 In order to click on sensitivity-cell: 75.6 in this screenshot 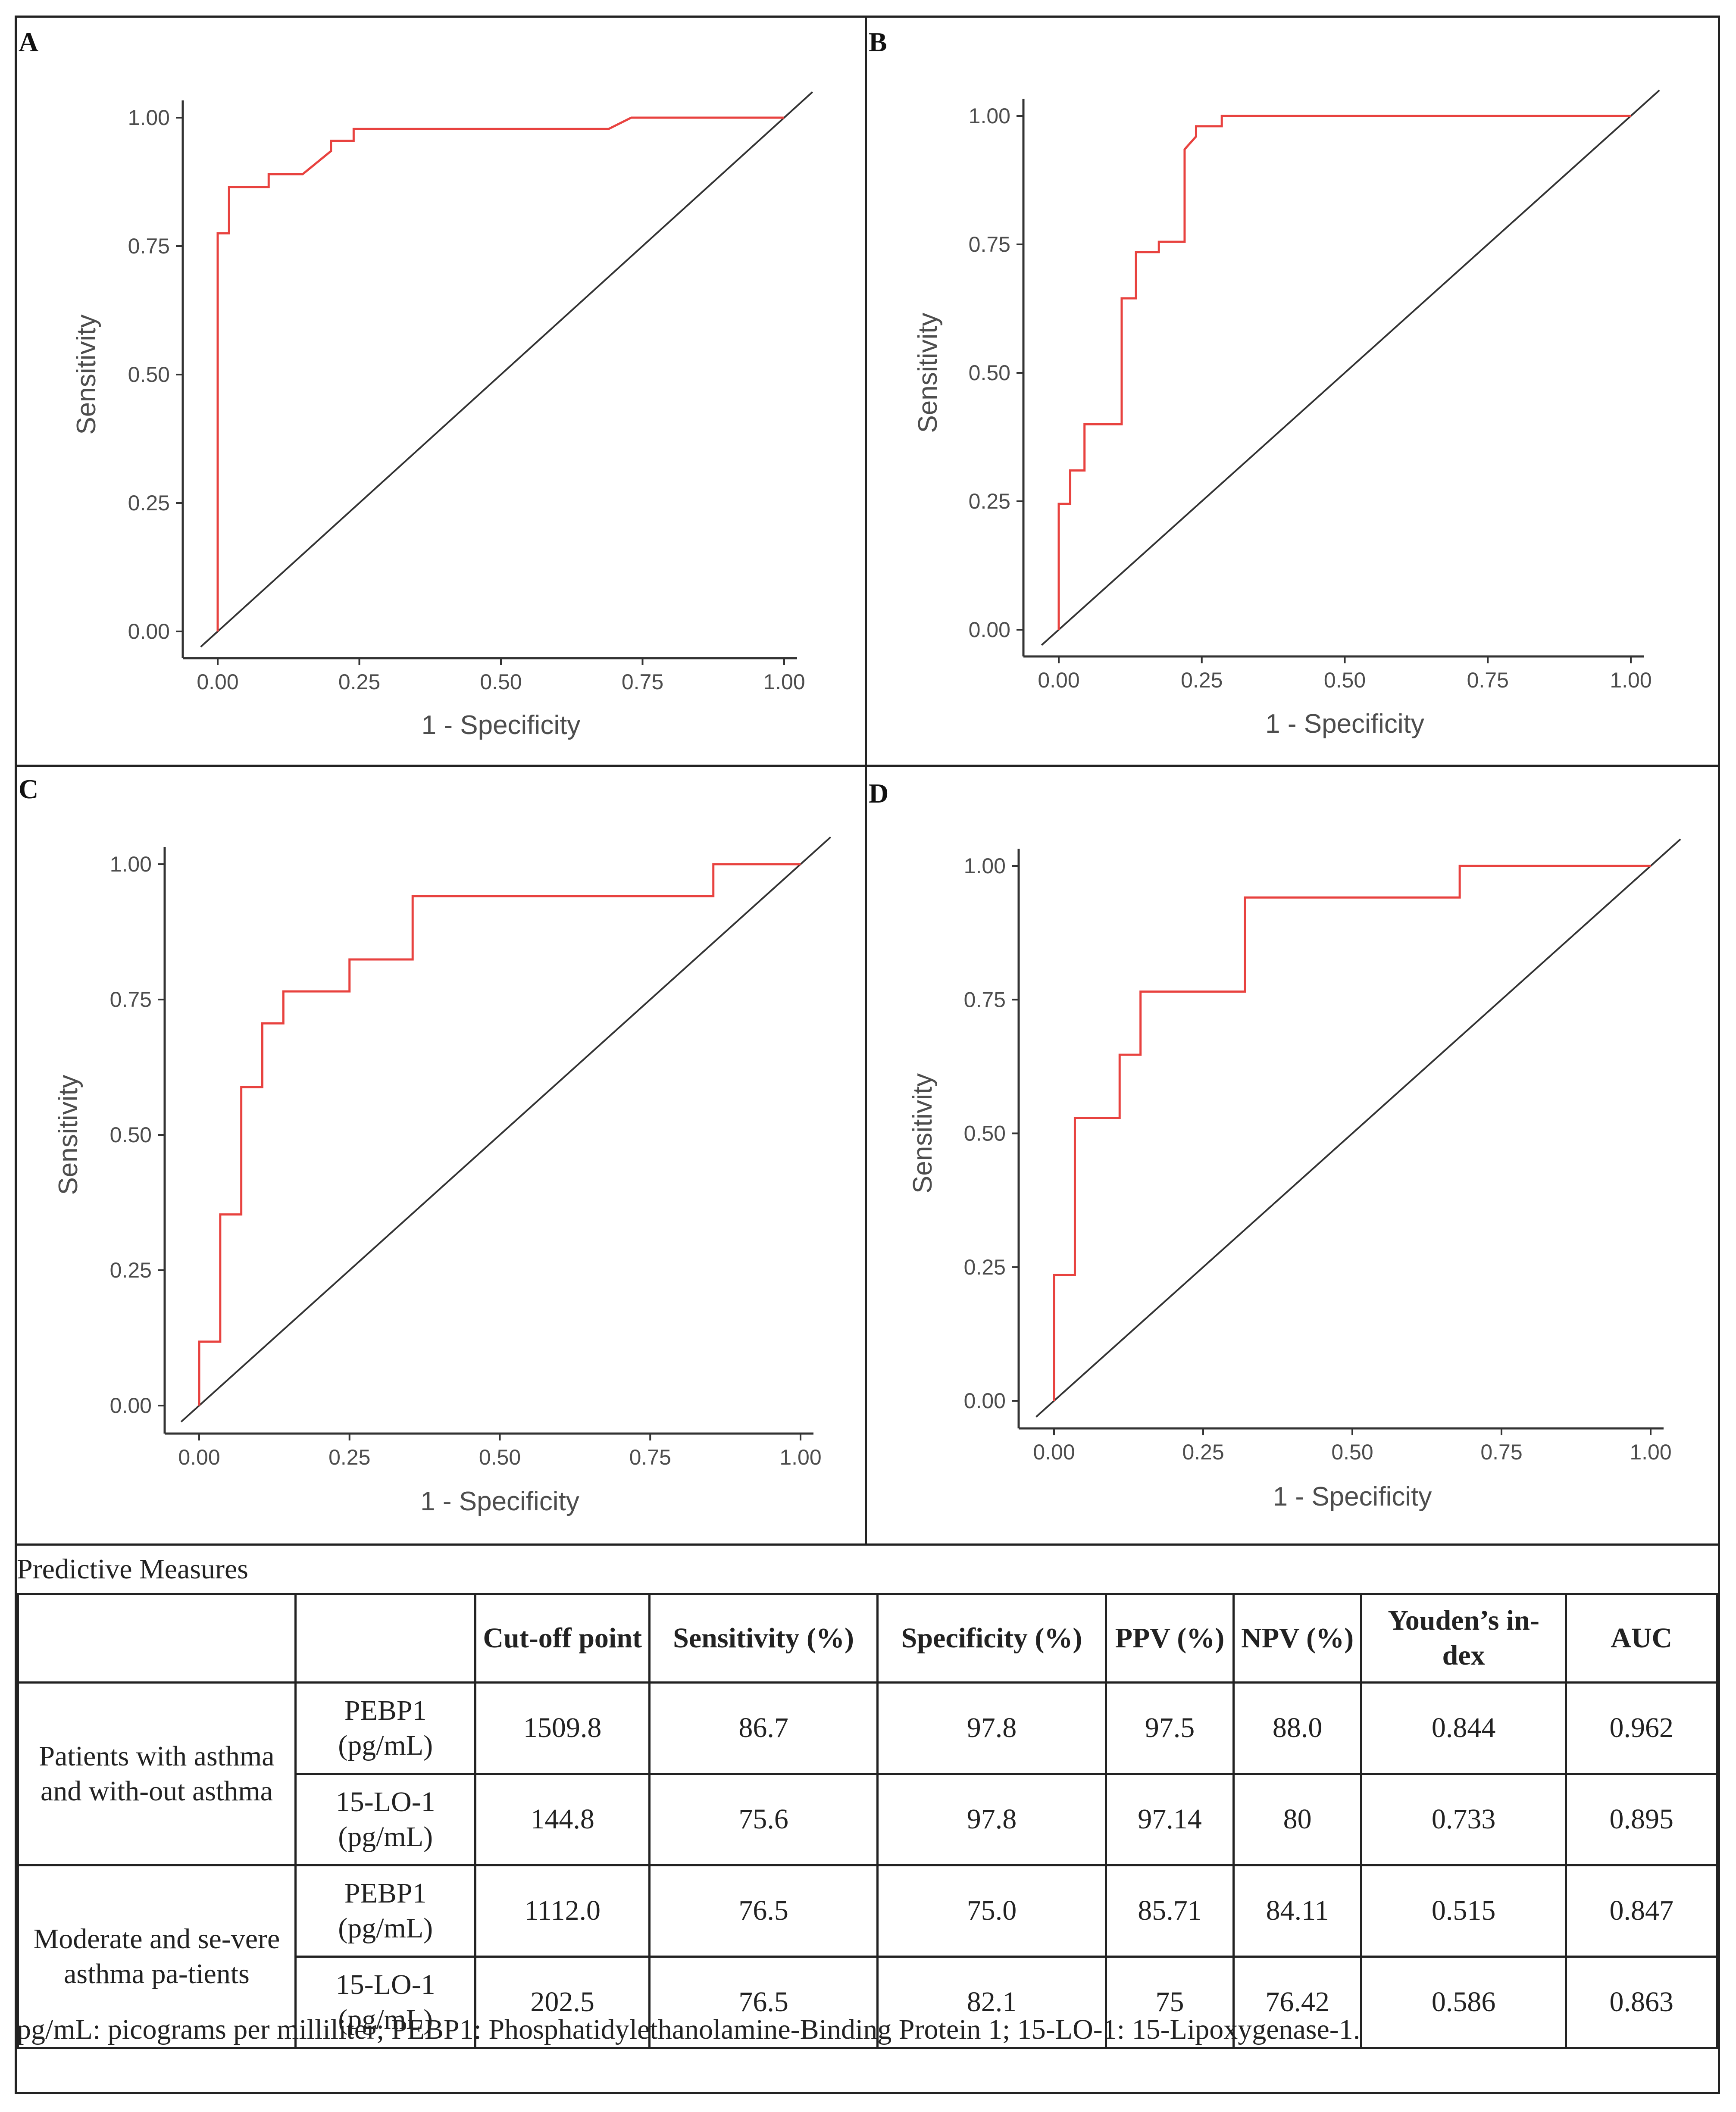, I will do `click(763, 1819)`.